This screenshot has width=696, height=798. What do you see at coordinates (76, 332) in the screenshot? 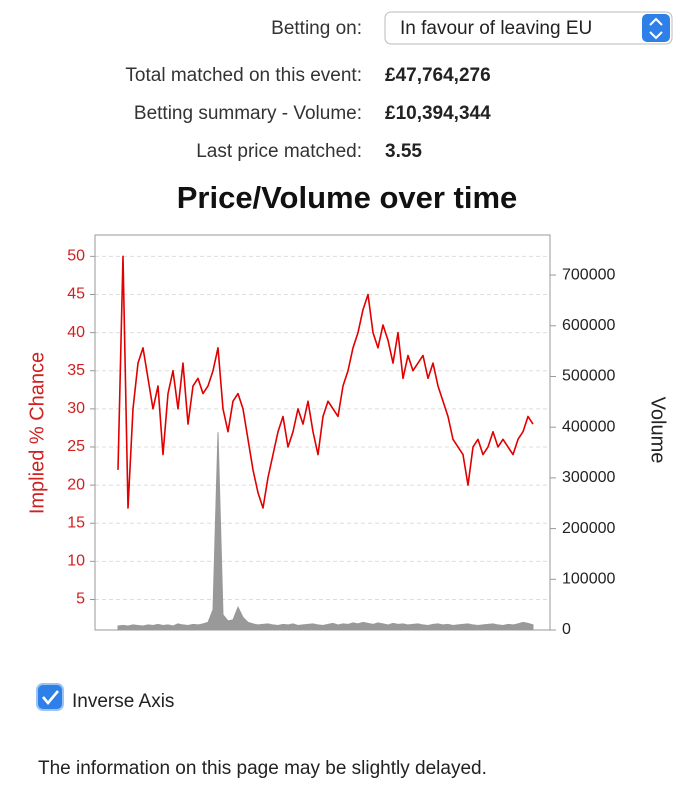
I see `y-tick-label: 40` at bounding box center [76, 332].